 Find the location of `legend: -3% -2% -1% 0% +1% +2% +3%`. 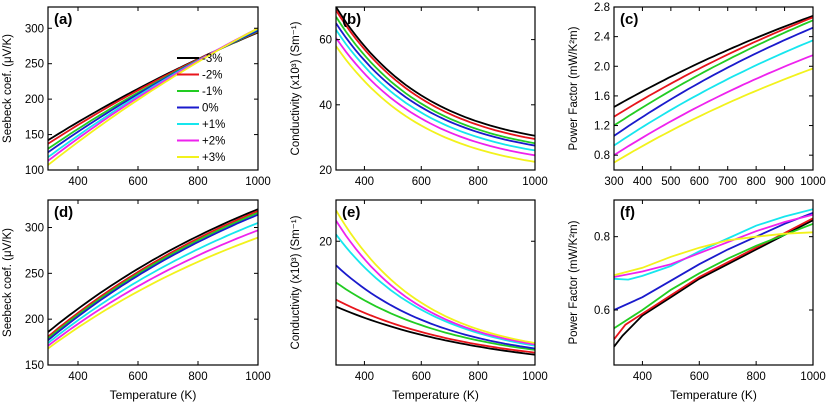

legend: -3% -2% -1% 0% +1% +2% +3% is located at coordinates (201, 108).